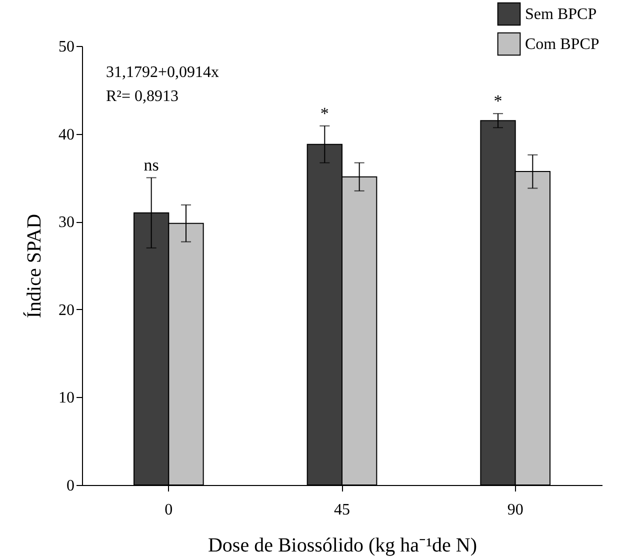 The image size is (622, 560). Describe the element at coordinates (66, 47) in the screenshot. I see `y-tick-label: 50` at that location.